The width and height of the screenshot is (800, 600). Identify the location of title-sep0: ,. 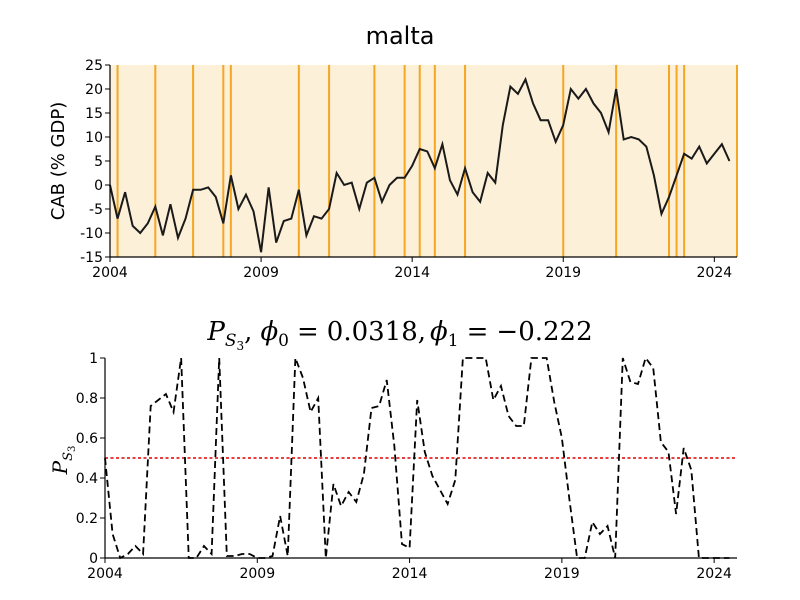
(248, 332).